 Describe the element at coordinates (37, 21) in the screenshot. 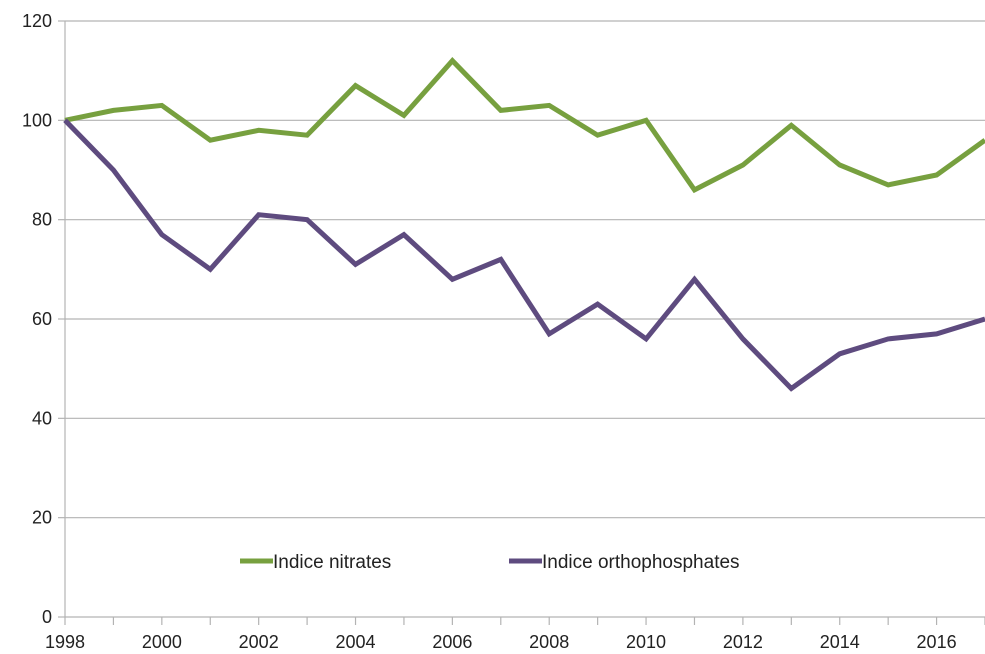

I see `y-tick-label: 120` at that location.